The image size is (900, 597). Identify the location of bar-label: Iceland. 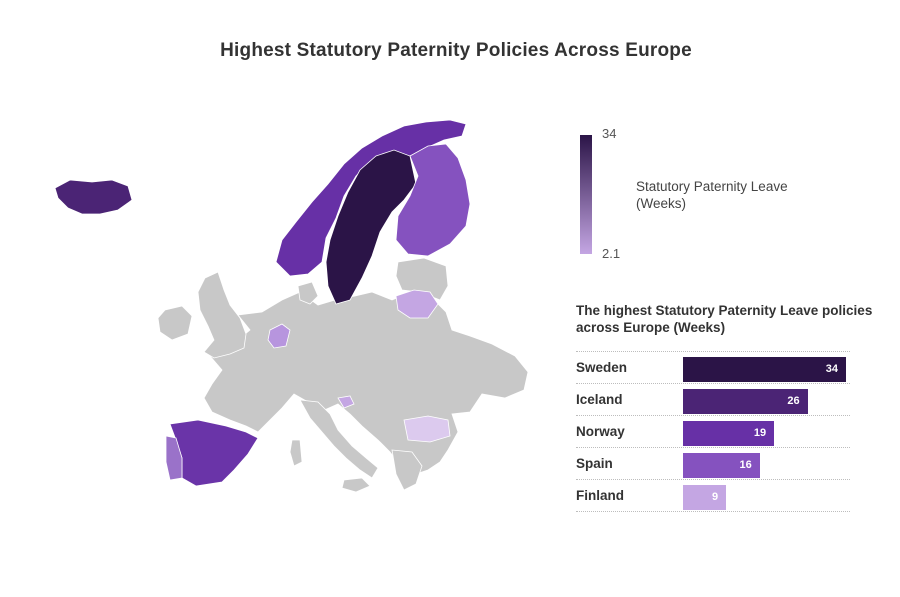
(599, 399).